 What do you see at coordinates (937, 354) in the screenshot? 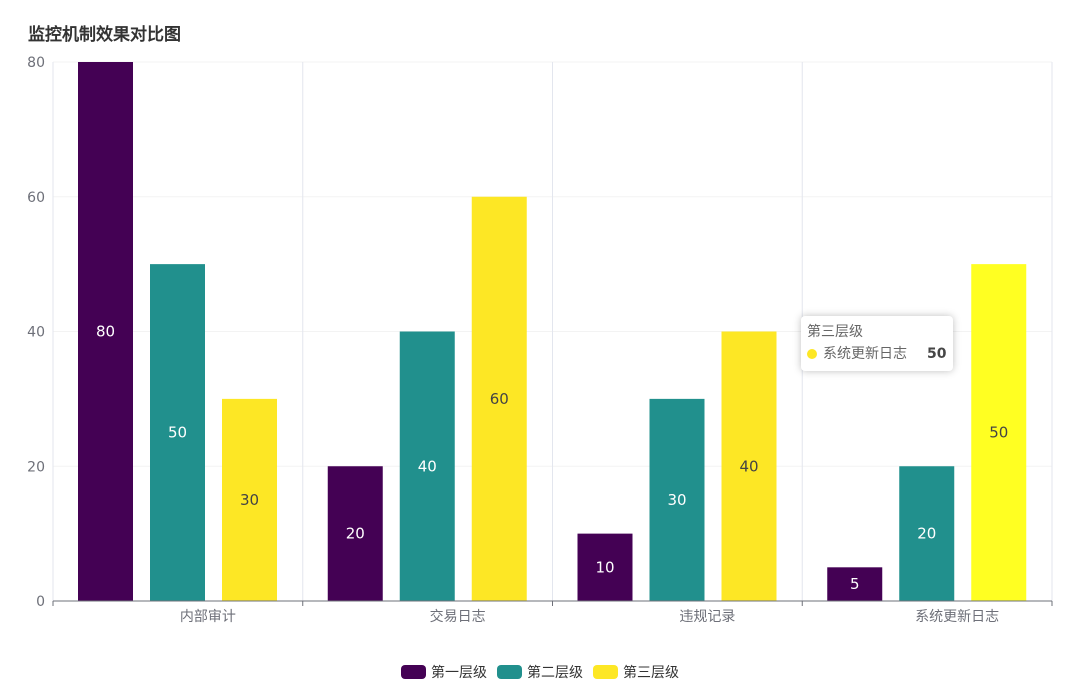
I see `tooltip-value: 50` at bounding box center [937, 354].